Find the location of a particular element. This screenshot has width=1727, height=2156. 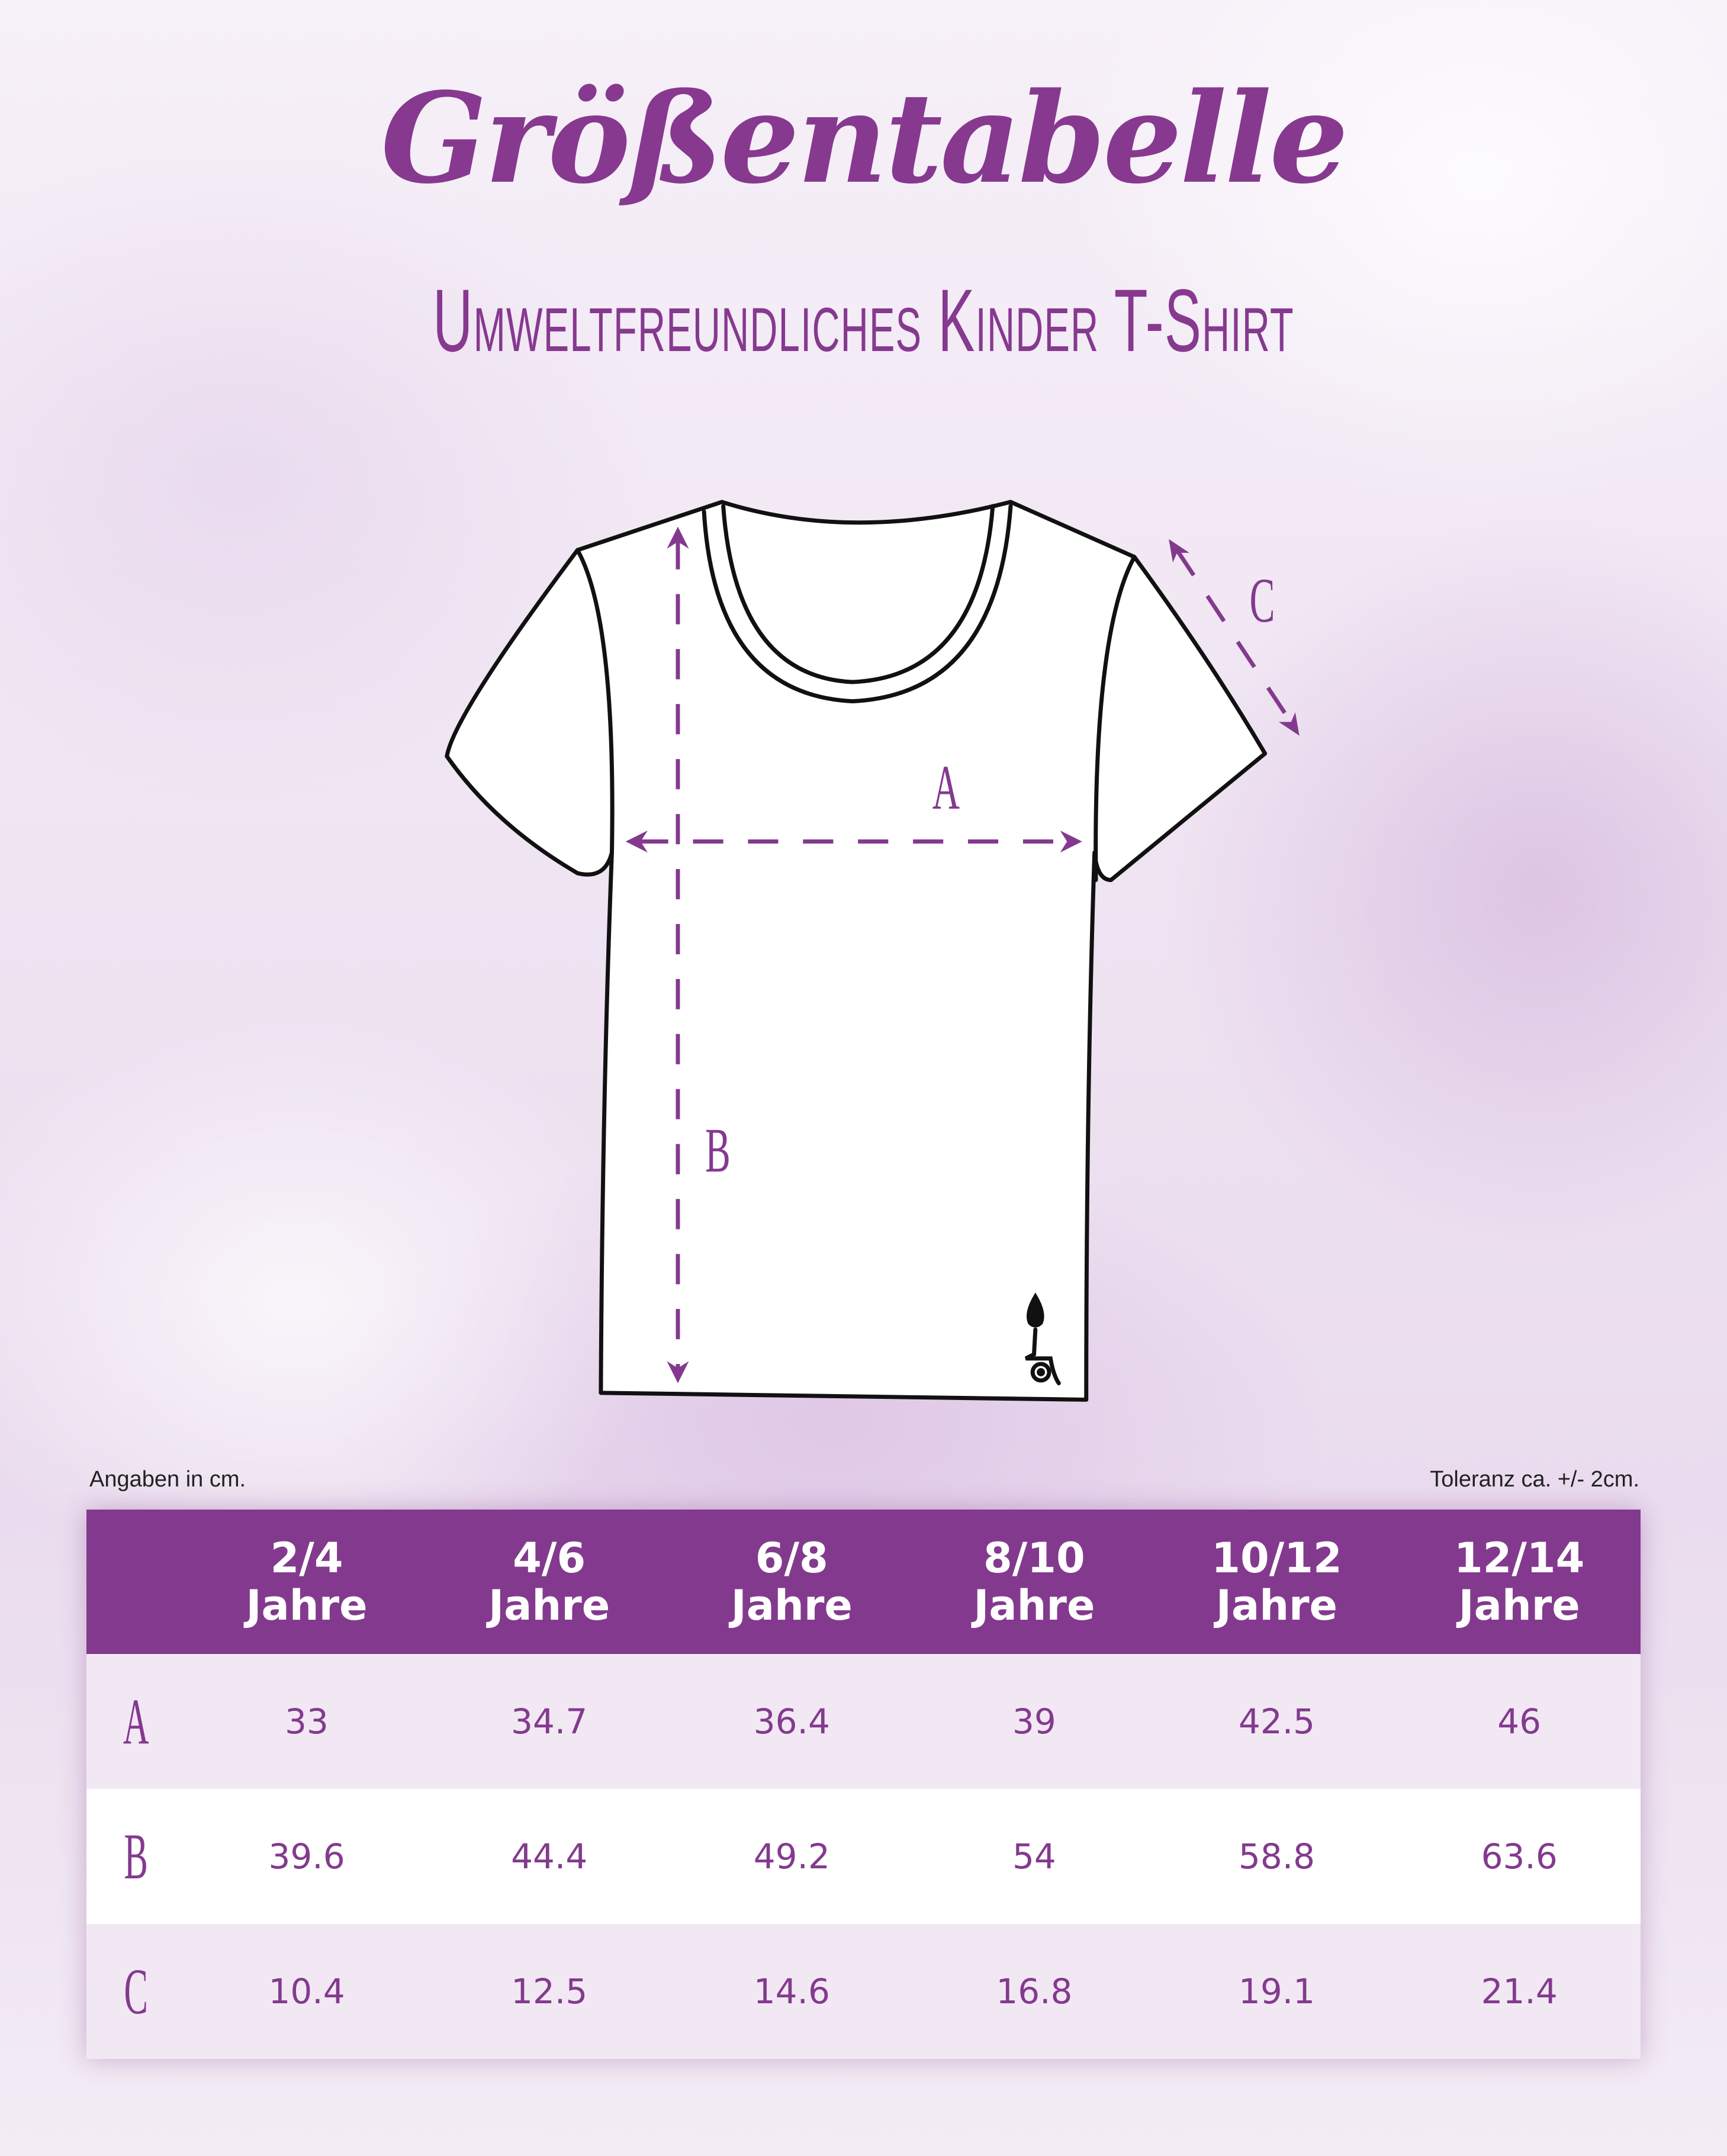

header-size: 8/10 Jahre is located at coordinates (1034, 1582).